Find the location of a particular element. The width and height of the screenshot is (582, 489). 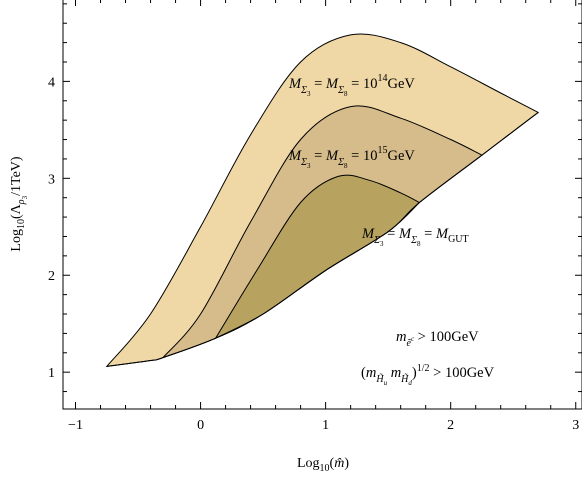

label-10e14: MΣ3 = MΣ8 = 1014GeV is located at coordinates (351, 85).